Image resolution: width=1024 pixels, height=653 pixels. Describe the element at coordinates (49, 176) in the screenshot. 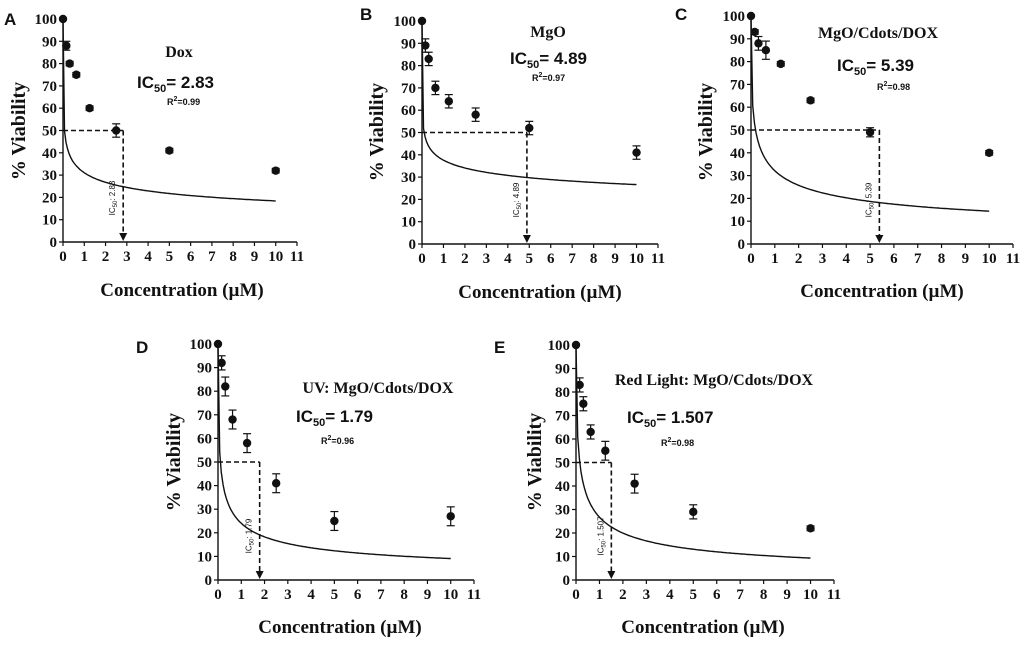

I see `y-tick-label: 30` at that location.